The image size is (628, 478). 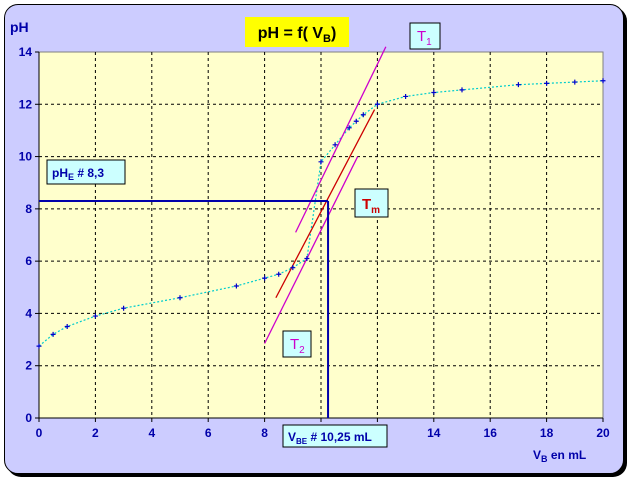 I want to click on tangent-label-1: T1, so click(x=424, y=38).